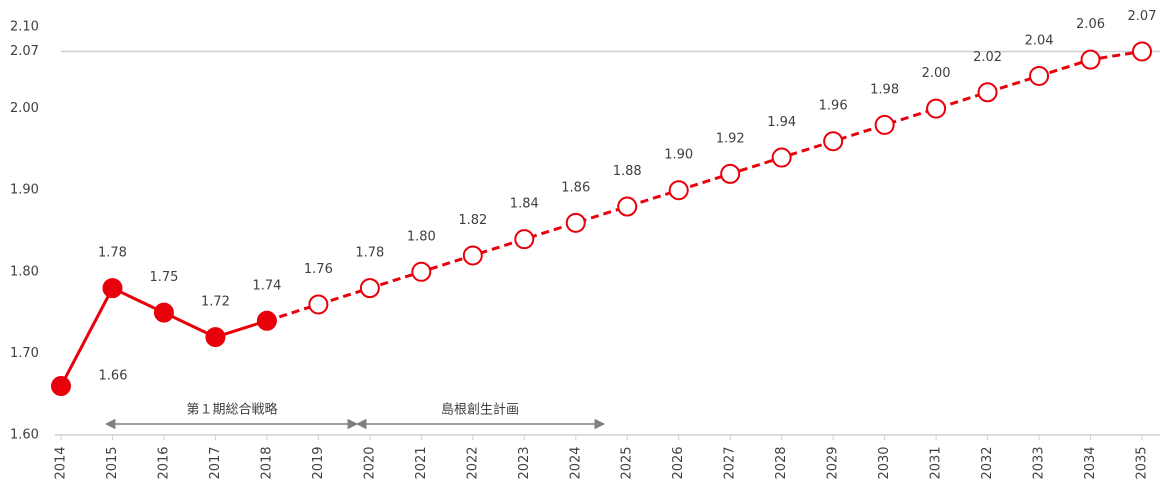  I want to click on x-tick-label: 2024, so click(575, 462).